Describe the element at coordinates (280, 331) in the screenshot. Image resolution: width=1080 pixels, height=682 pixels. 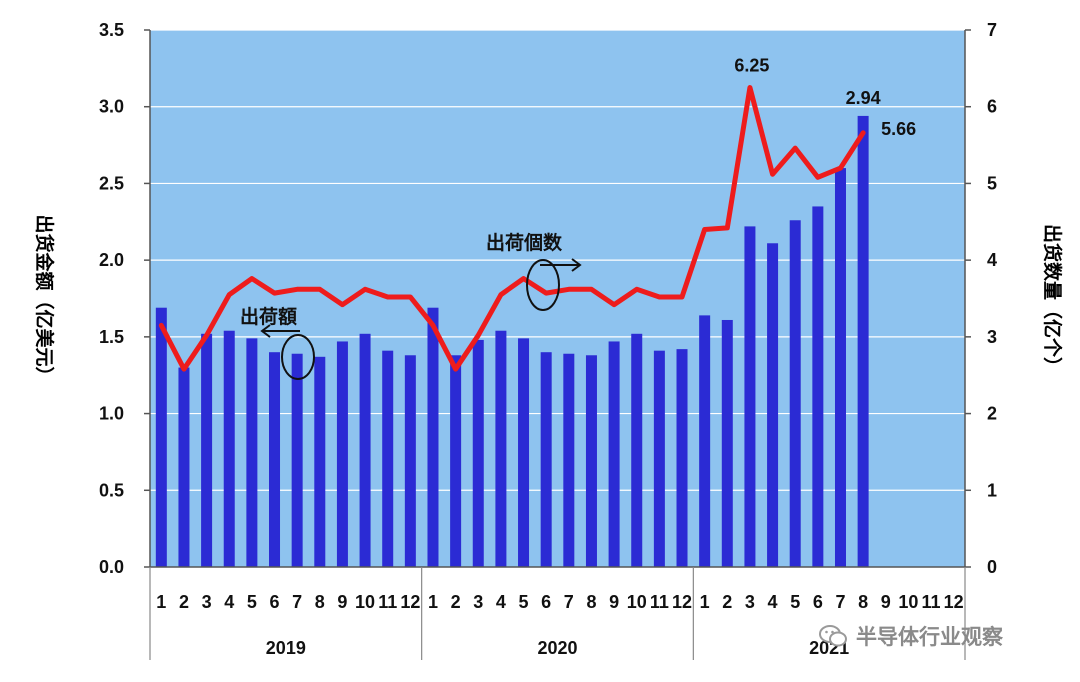
I see `annotation-amount-arrow` at that location.